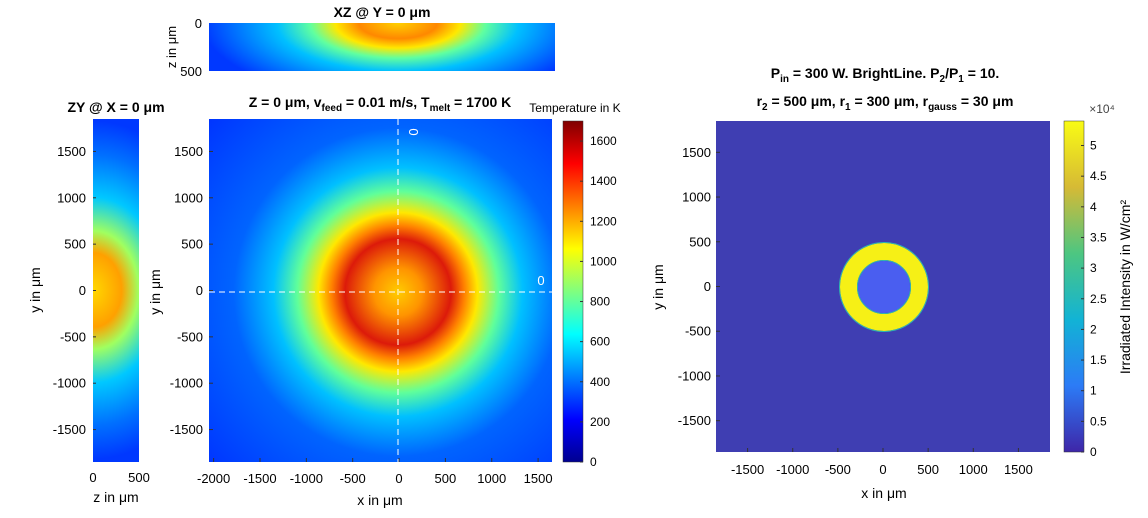 The height and width of the screenshot is (518, 1148). I want to click on temperature-xtick-label: -1000, so click(306, 478).